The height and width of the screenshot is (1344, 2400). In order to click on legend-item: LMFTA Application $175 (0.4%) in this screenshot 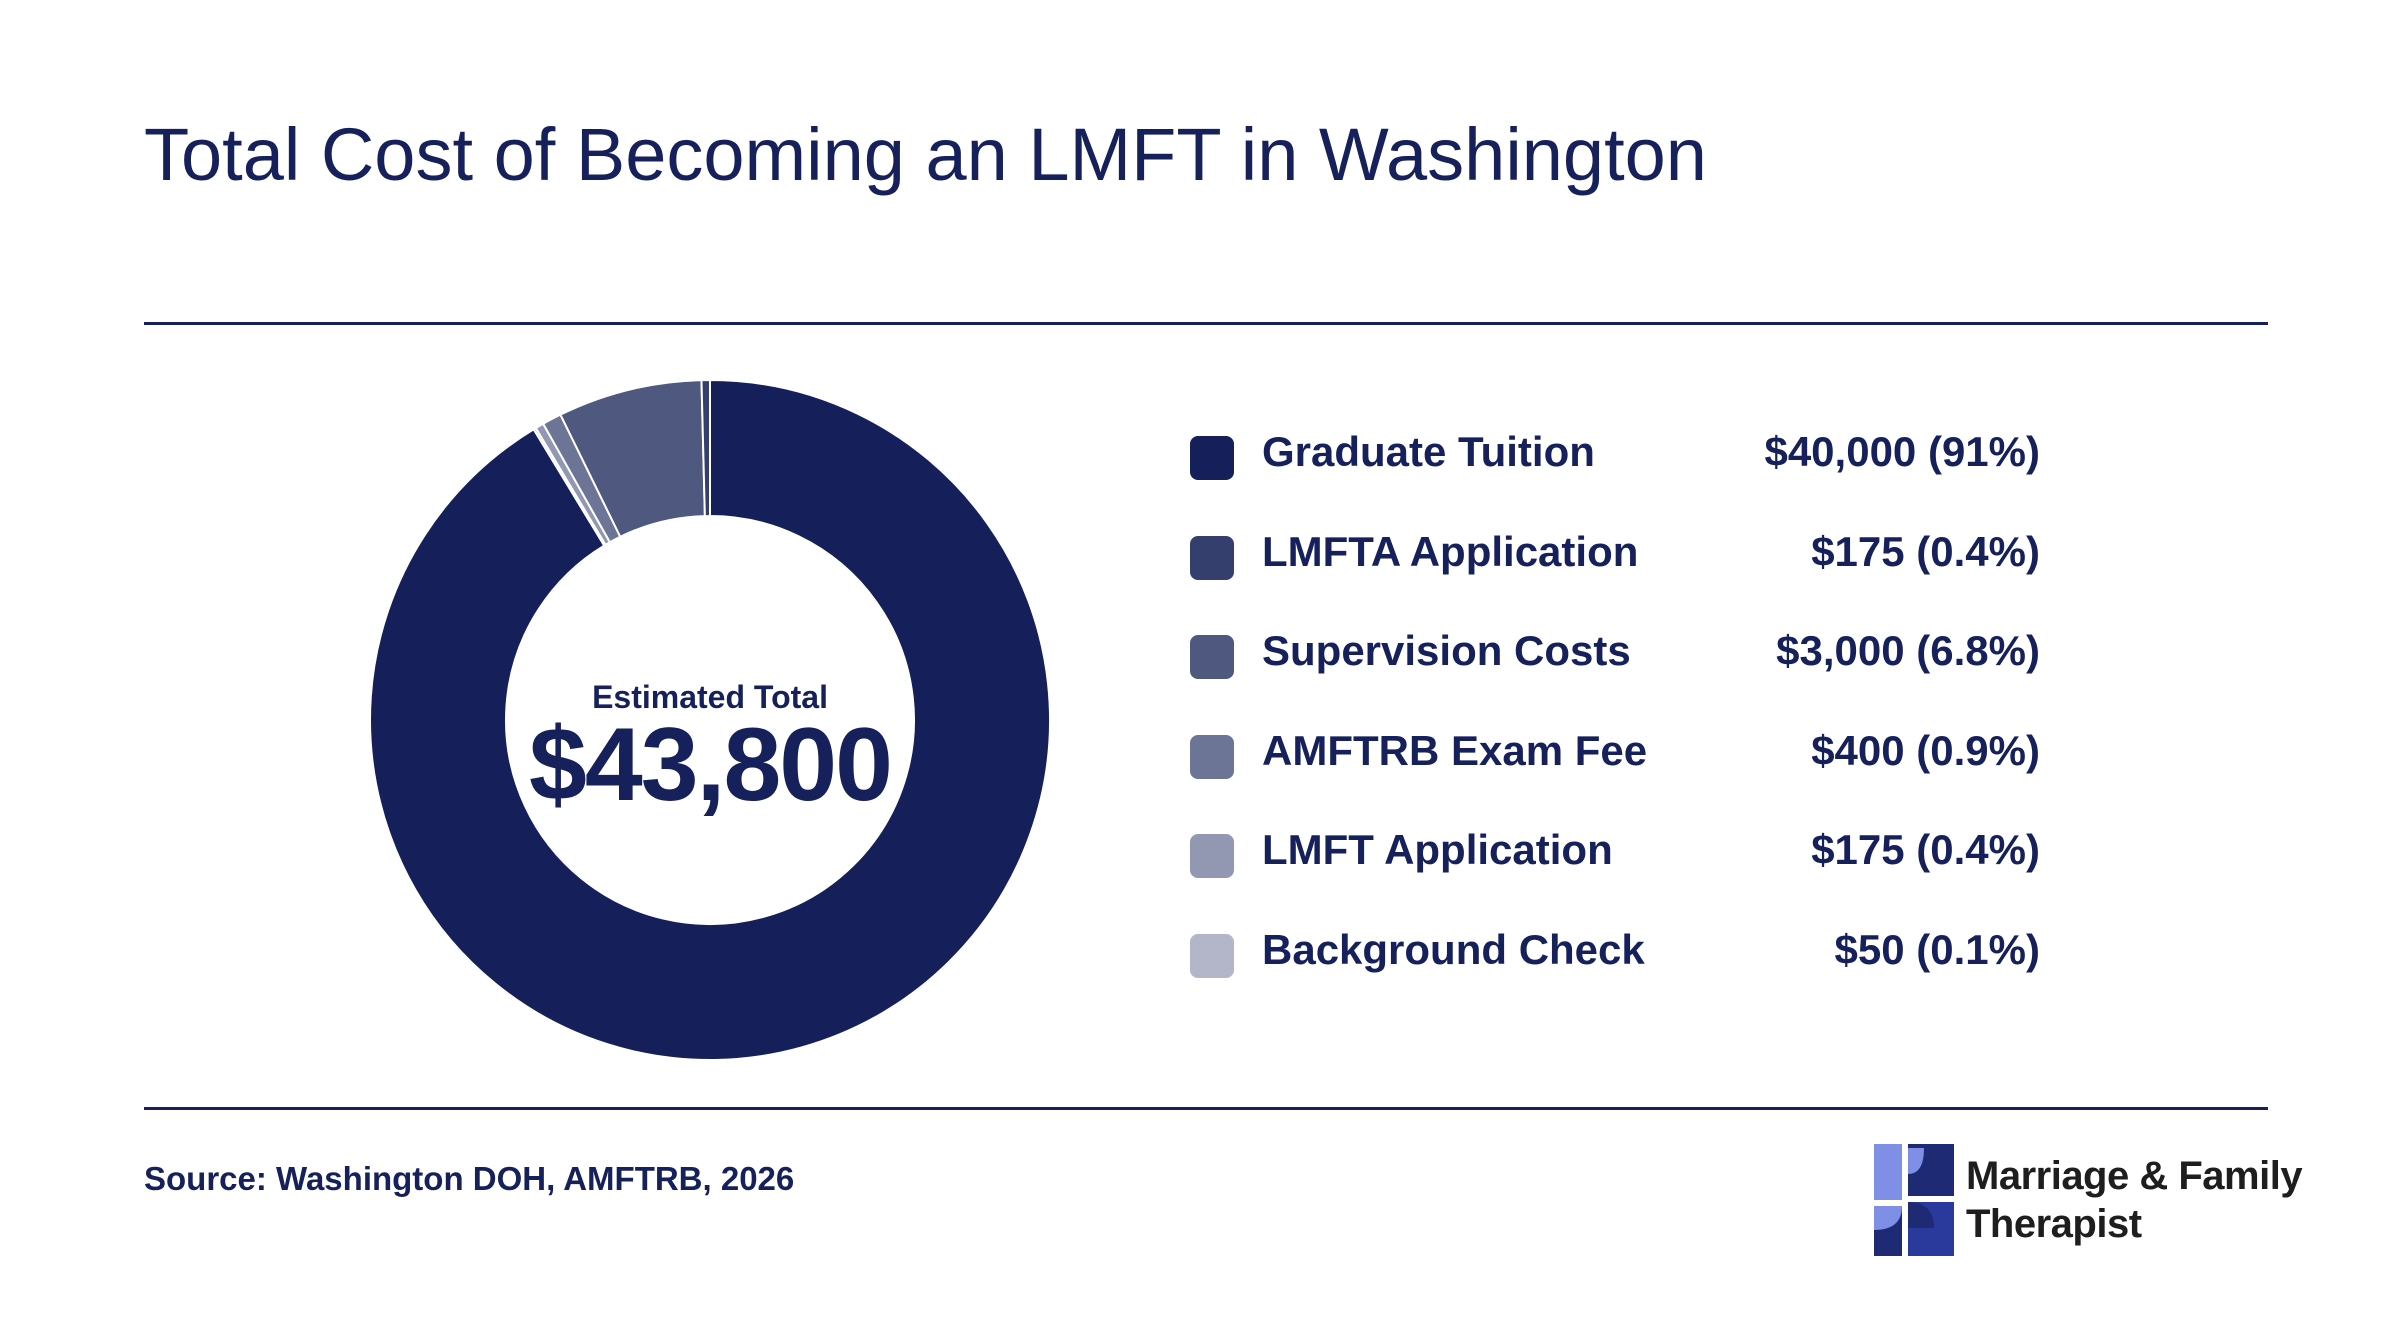, I will do `click(1615, 564)`.